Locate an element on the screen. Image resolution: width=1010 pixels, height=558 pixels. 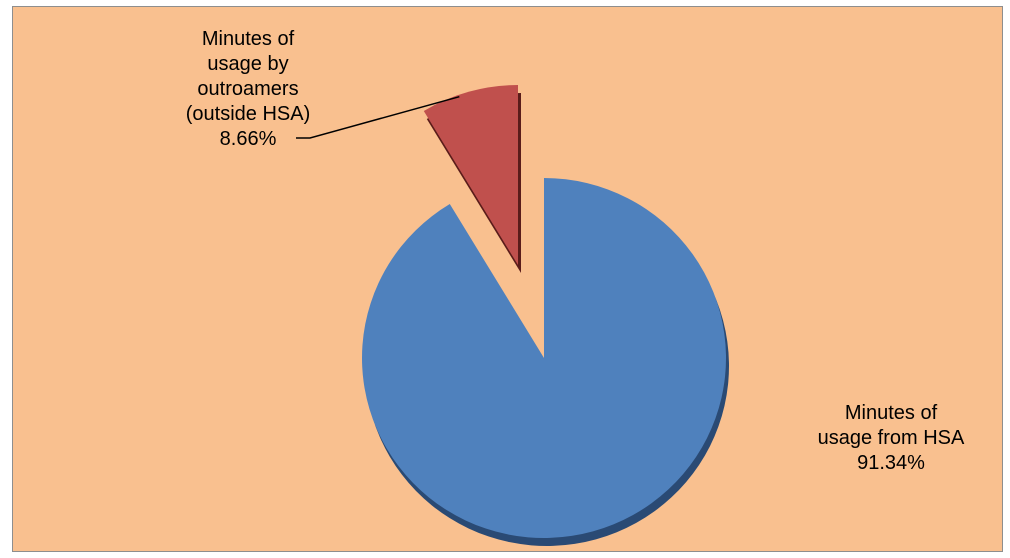
slice-label-hsa: Minutes of usage from HSA 91.34% is located at coordinates (891, 438).